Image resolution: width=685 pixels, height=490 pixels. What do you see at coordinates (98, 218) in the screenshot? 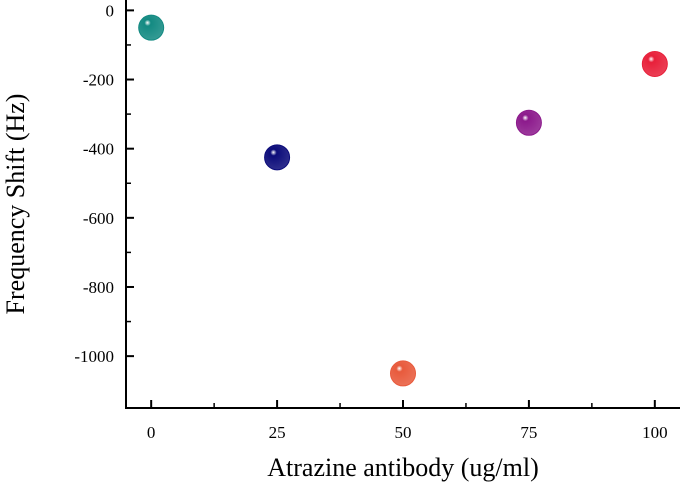
I see `y-tick-label: -600` at bounding box center [98, 218].